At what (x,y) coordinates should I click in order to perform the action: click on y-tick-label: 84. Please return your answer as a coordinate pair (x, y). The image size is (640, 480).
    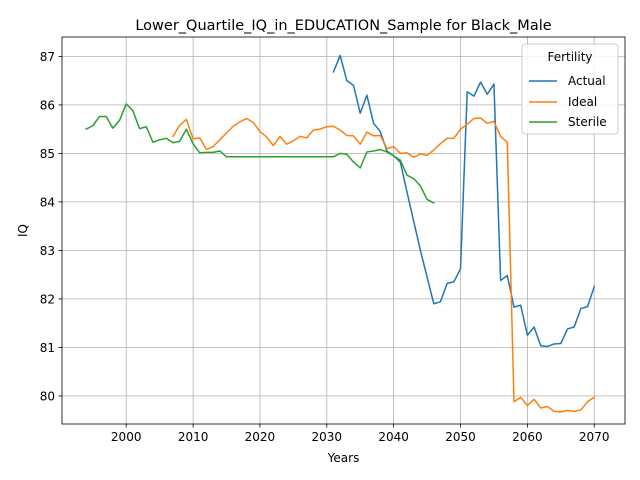
    Looking at the image, I should click on (47, 202).